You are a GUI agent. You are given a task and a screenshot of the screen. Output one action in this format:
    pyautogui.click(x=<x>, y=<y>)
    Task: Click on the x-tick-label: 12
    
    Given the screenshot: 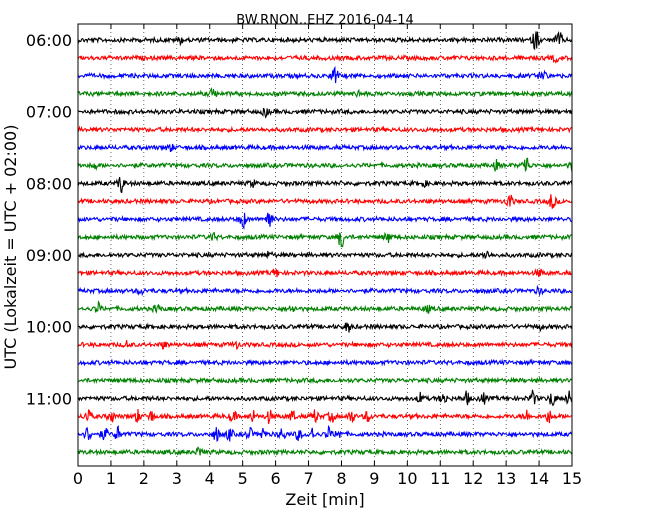 What is the action you would take?
    pyautogui.click(x=473, y=478)
    